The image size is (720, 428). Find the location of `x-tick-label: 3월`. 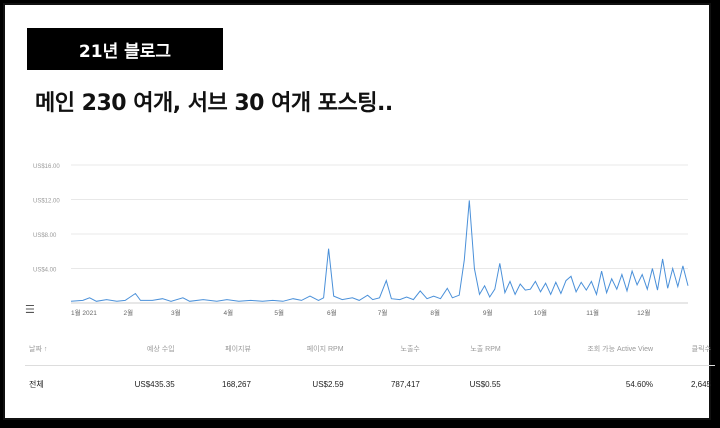

x-tick-label: 3월 is located at coordinates (176, 312).